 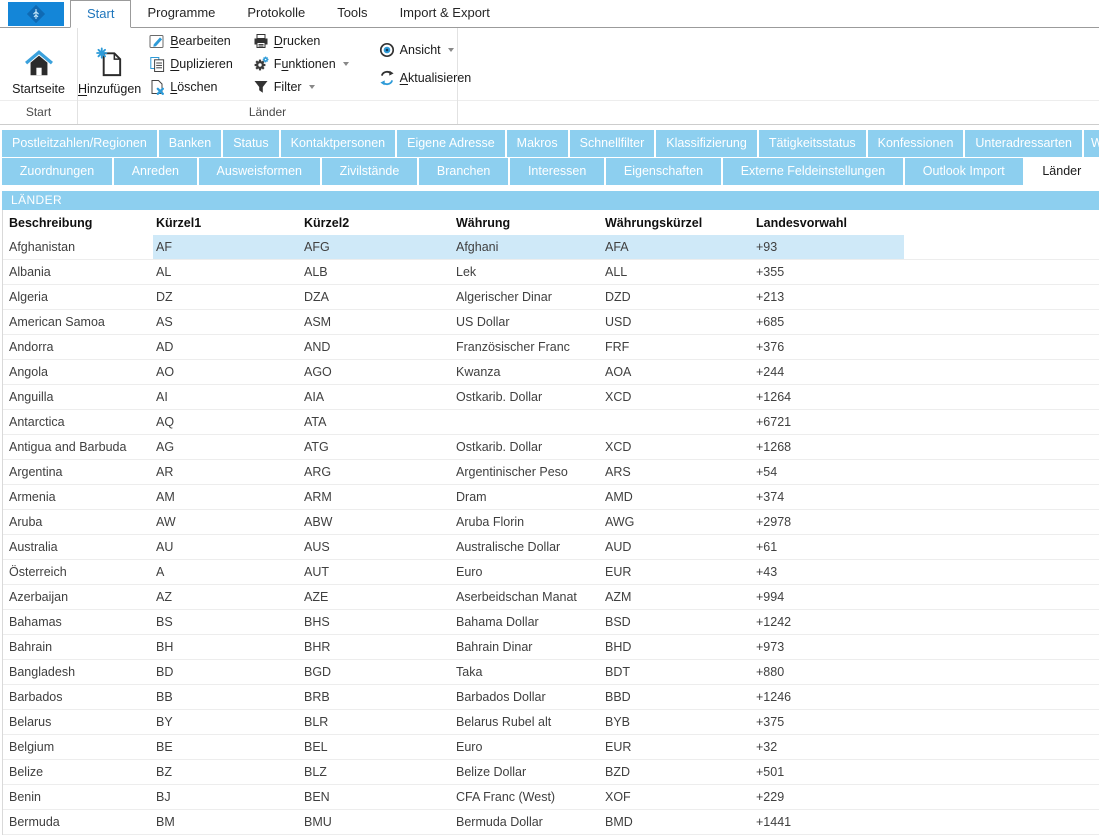 What do you see at coordinates (1023, 143) in the screenshot?
I see `category-tab: Unteradressarten` at bounding box center [1023, 143].